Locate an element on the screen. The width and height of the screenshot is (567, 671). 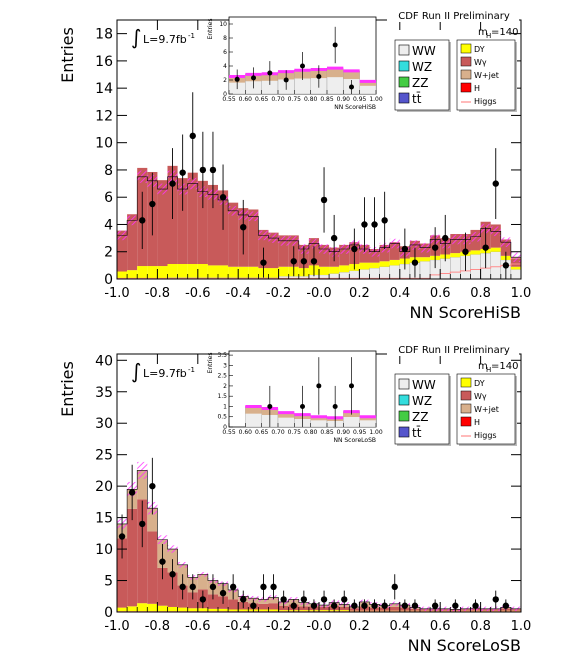
inset-y-tick-label-1: 0.5 is located at coordinates (222, 417).